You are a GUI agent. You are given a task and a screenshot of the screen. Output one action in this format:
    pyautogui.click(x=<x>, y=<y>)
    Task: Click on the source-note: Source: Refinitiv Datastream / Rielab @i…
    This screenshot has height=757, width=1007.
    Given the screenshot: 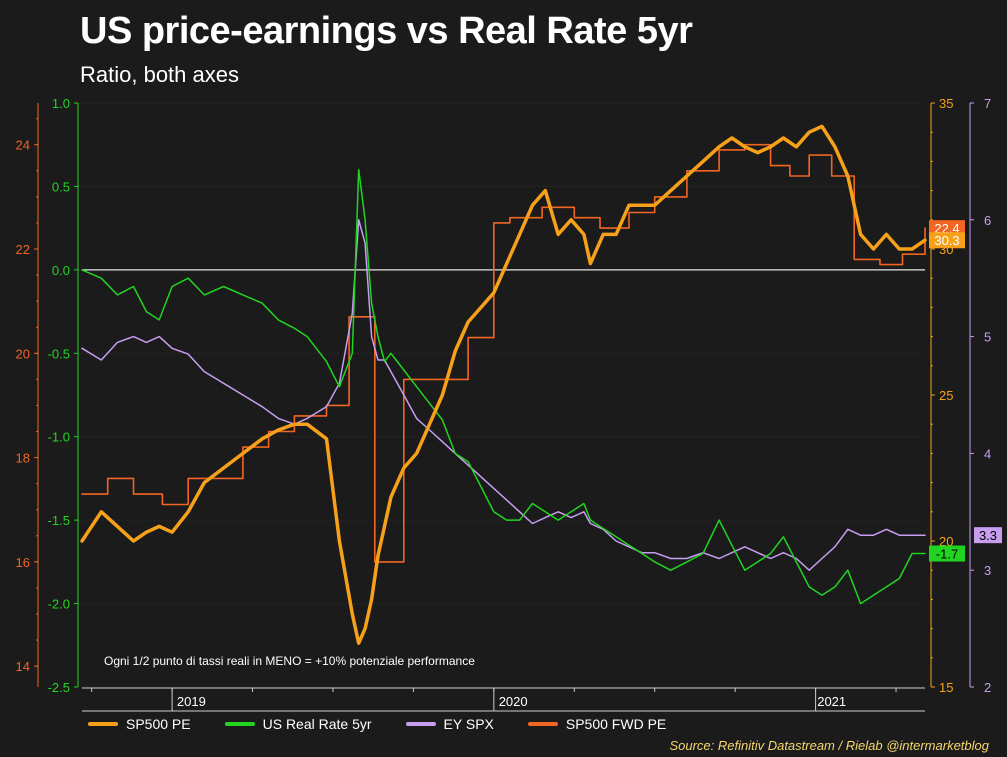 What is the action you would take?
    pyautogui.click(x=829, y=745)
    